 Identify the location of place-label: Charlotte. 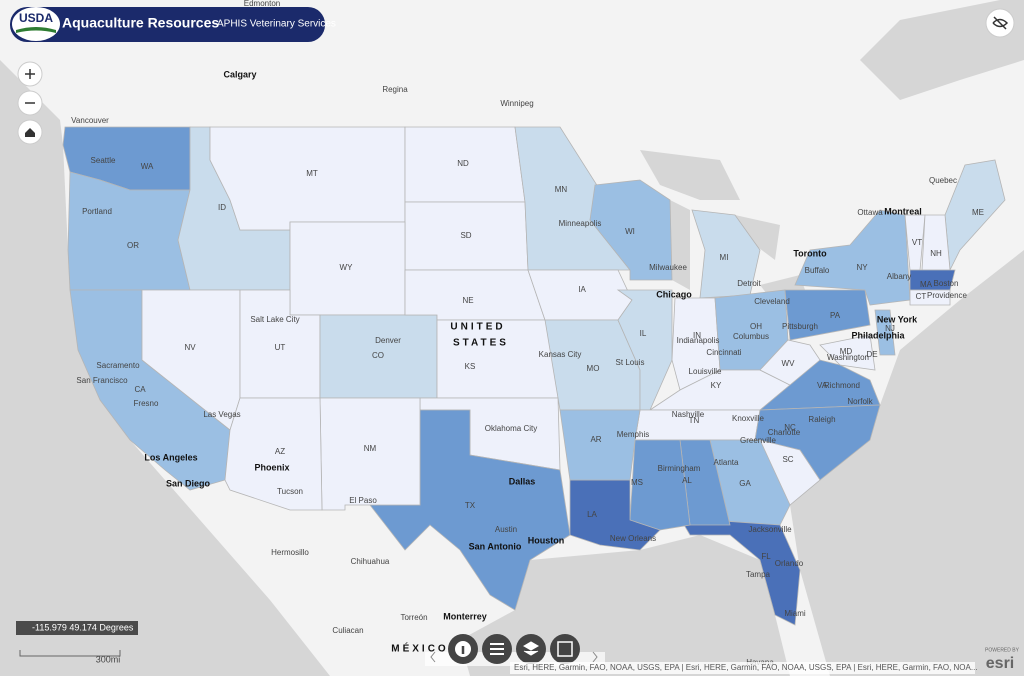
(784, 432).